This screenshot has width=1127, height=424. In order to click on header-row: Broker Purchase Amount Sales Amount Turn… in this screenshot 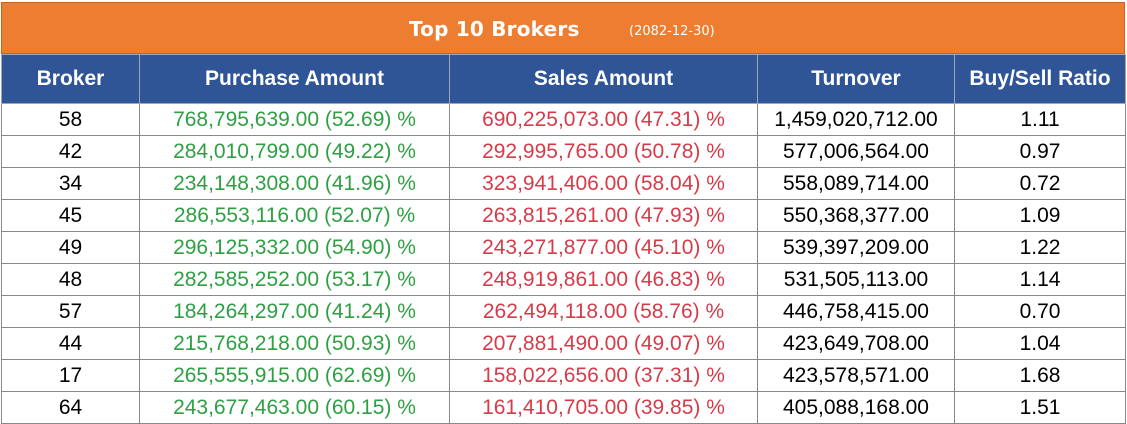, I will do `click(563, 79)`.